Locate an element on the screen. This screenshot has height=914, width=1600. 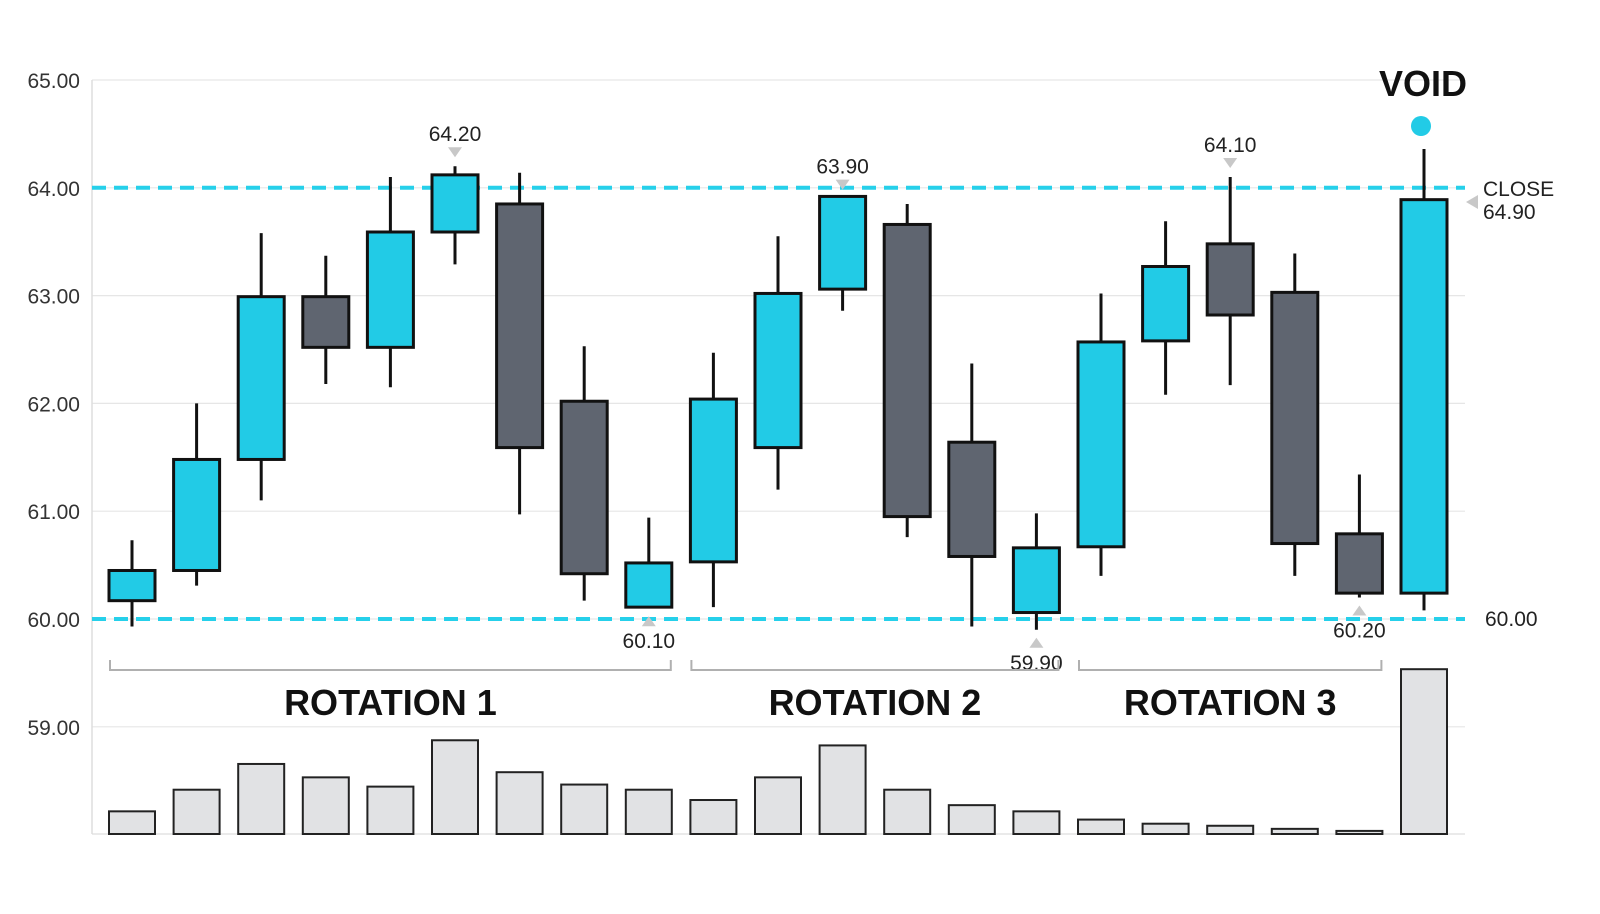
void-dot is located at coordinates (1421, 126).